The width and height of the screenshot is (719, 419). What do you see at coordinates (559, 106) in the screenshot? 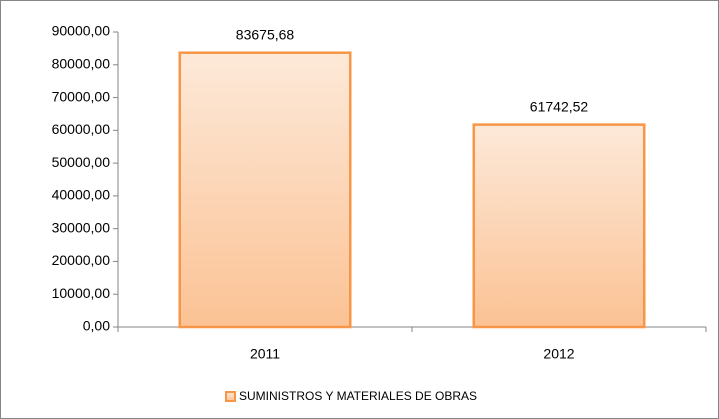
I see `data-label: 61742,52` at bounding box center [559, 106].